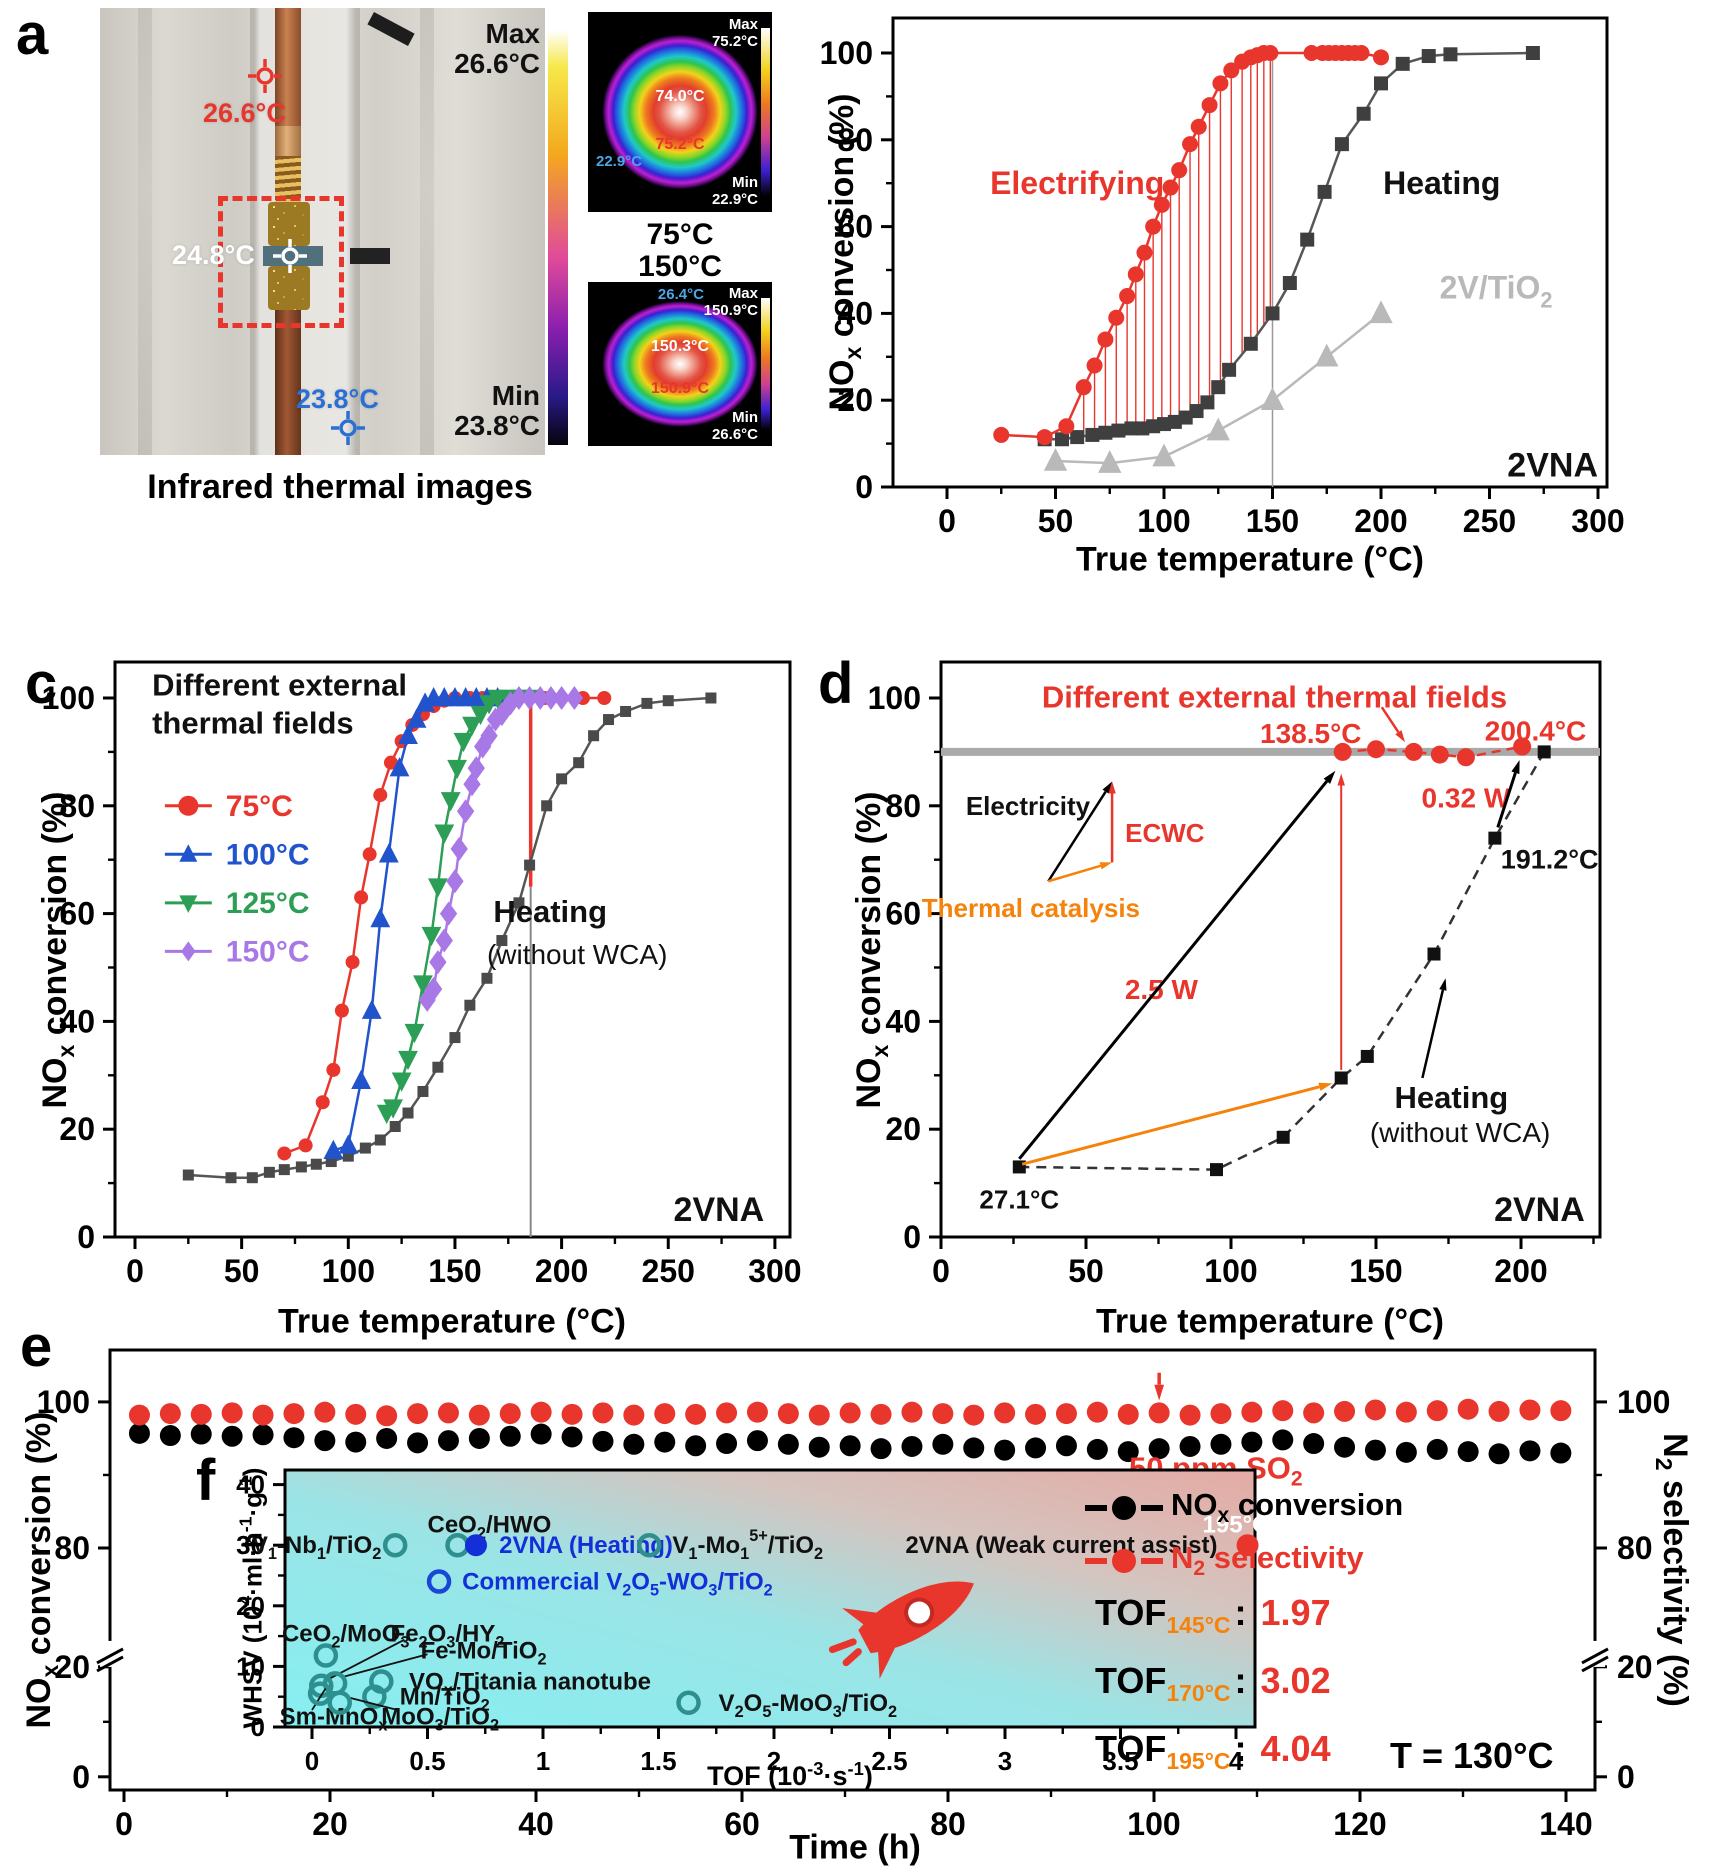  Describe the element at coordinates (452, 1321) in the screenshot. I see `c-xlabel: True temperature (°C)` at that location.